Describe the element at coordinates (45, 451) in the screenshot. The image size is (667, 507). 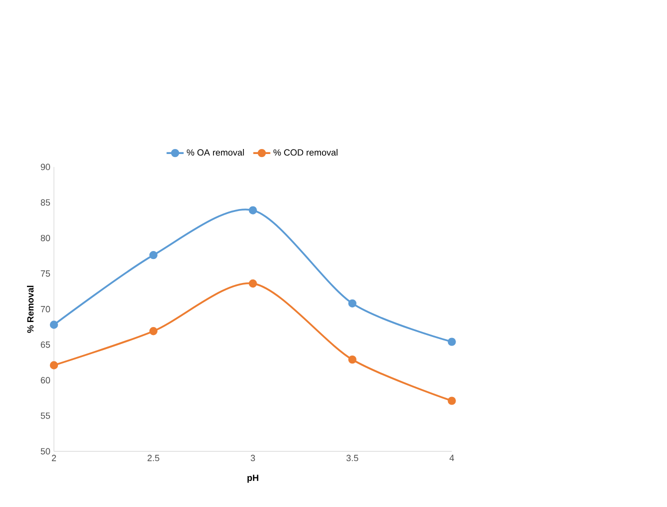
I see `y-tick-label: 50` at that location.